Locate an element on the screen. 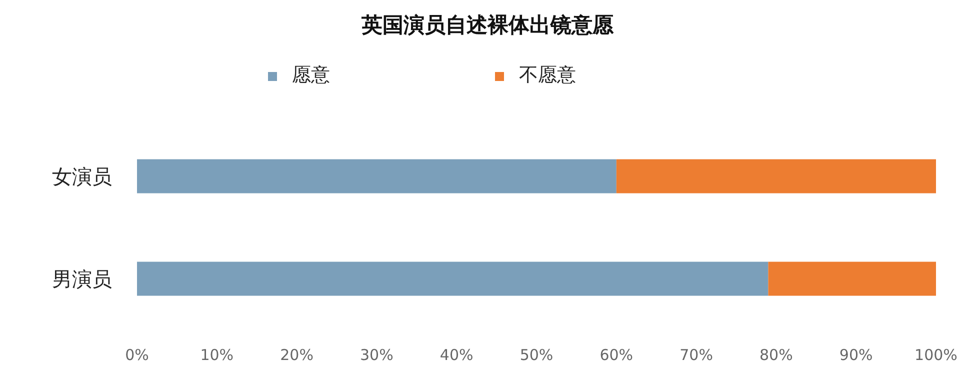 The width and height of the screenshot is (975, 375). x-tick-label: 0% is located at coordinates (137, 355).